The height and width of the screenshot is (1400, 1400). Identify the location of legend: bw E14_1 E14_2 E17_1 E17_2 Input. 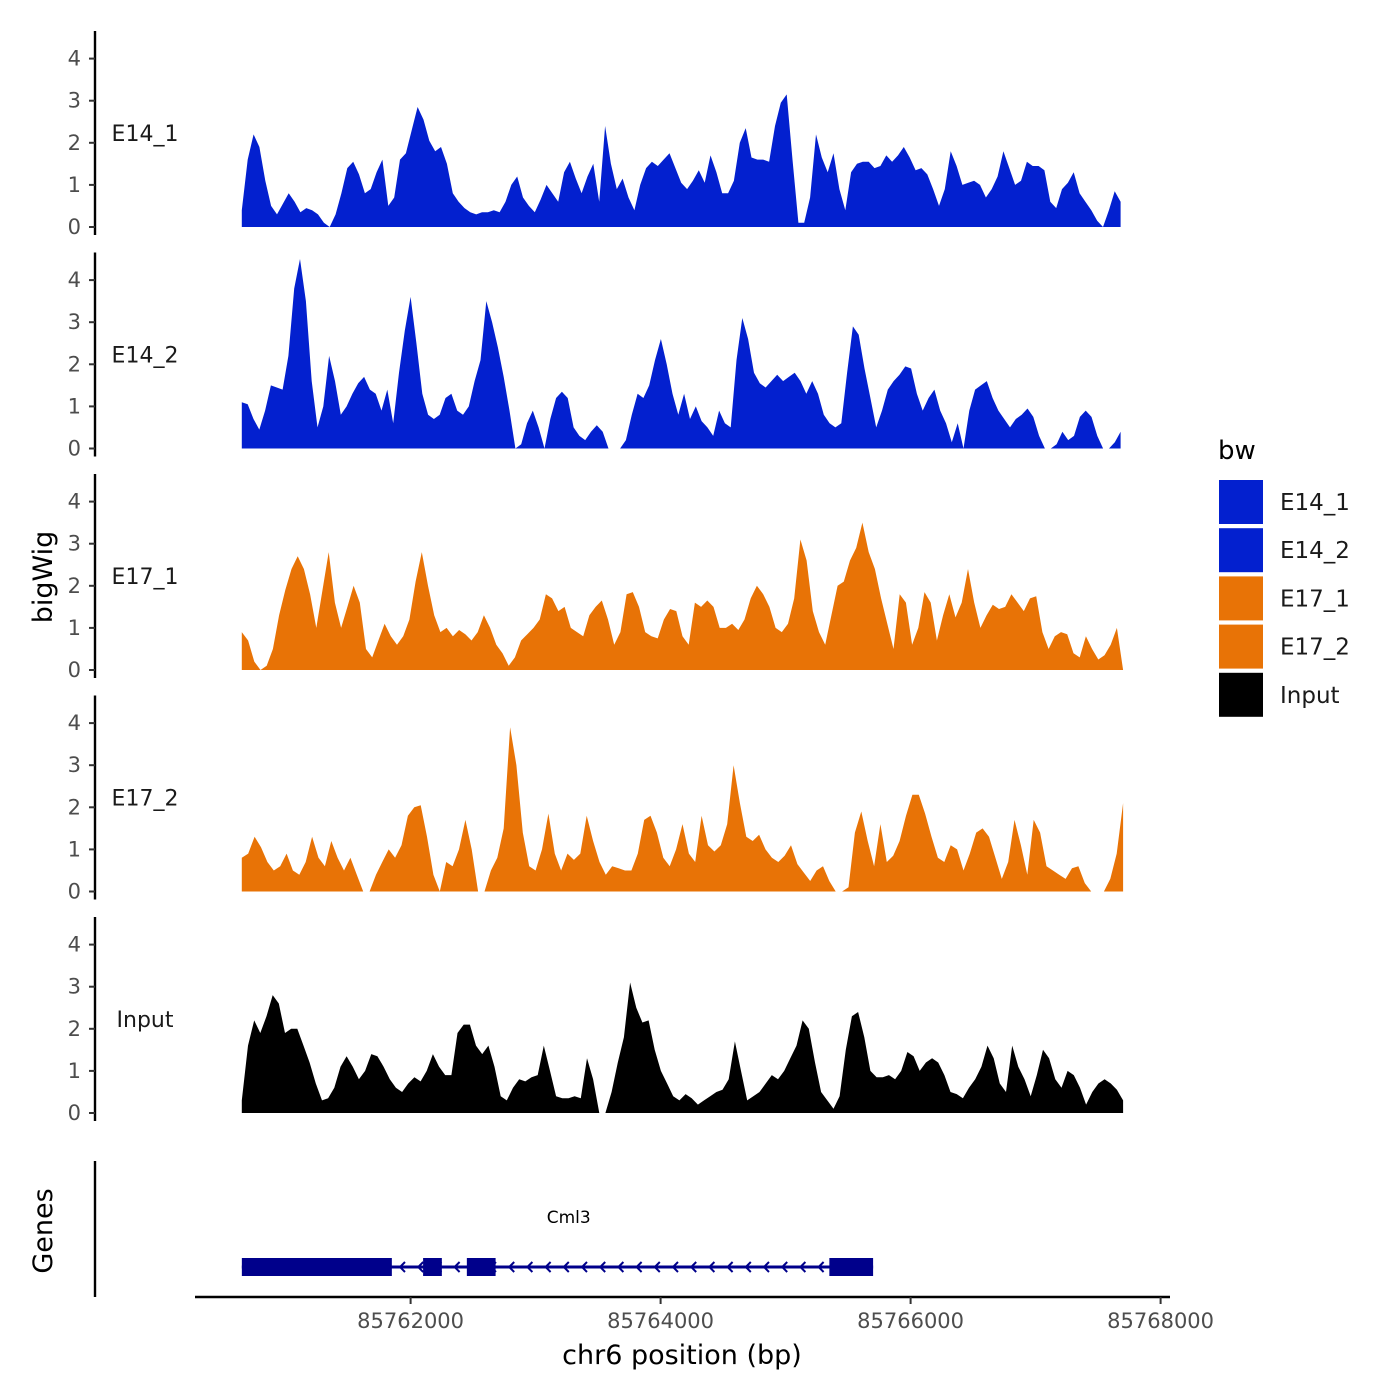
(1284, 576).